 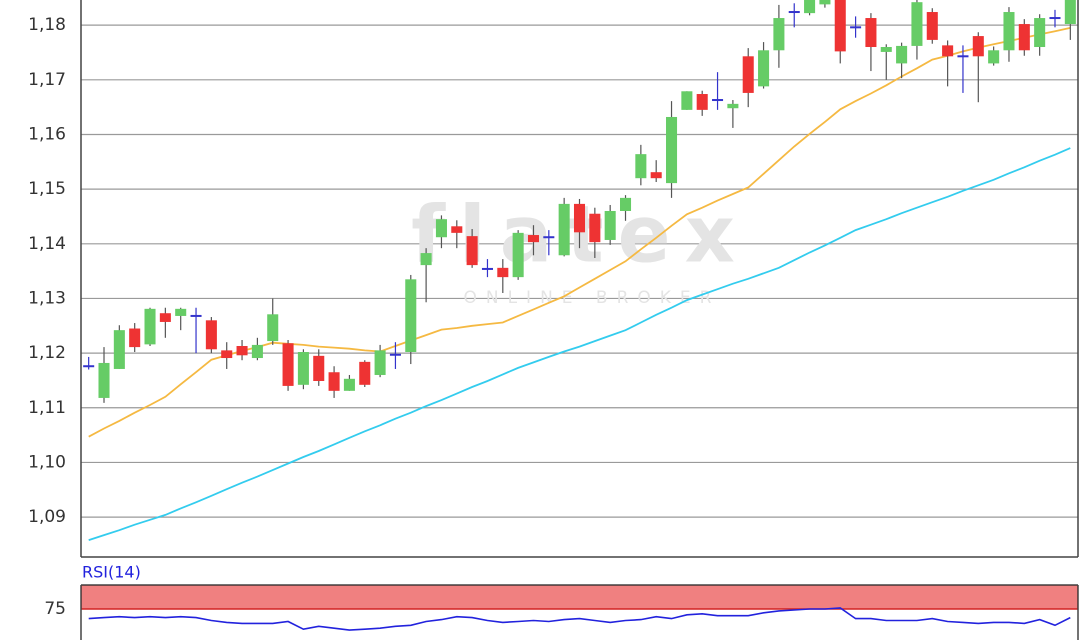 I want to click on y-tick-label: 1,13, so click(x=47, y=298).